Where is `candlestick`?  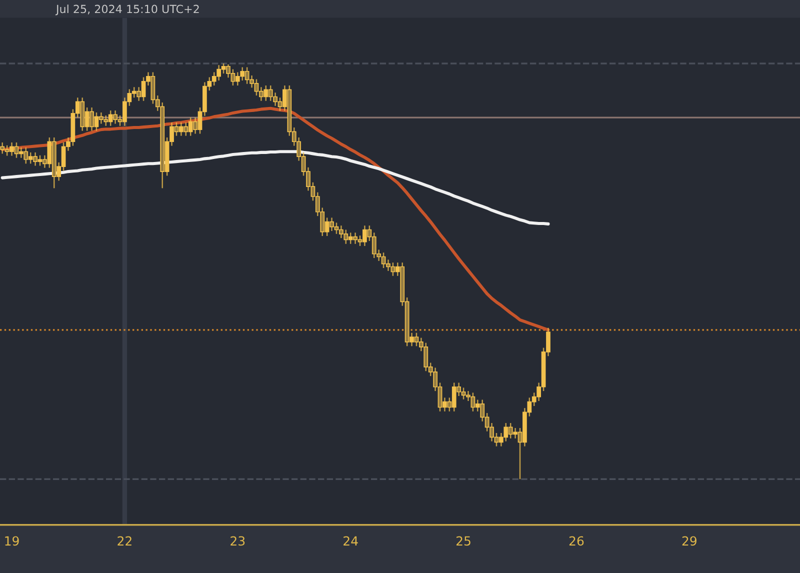
candlestick is located at coordinates (2, 148).